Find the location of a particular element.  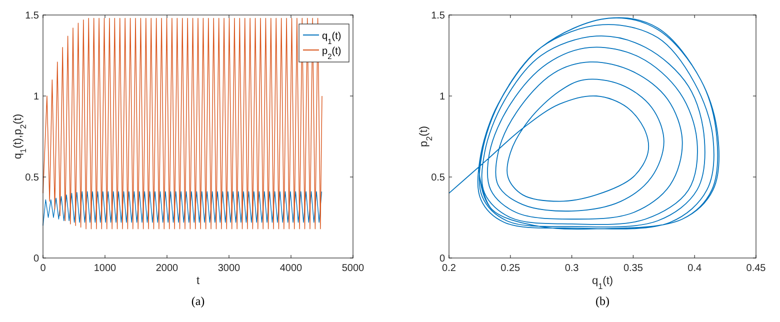

x-tick-label: 0.4 is located at coordinates (695, 268).